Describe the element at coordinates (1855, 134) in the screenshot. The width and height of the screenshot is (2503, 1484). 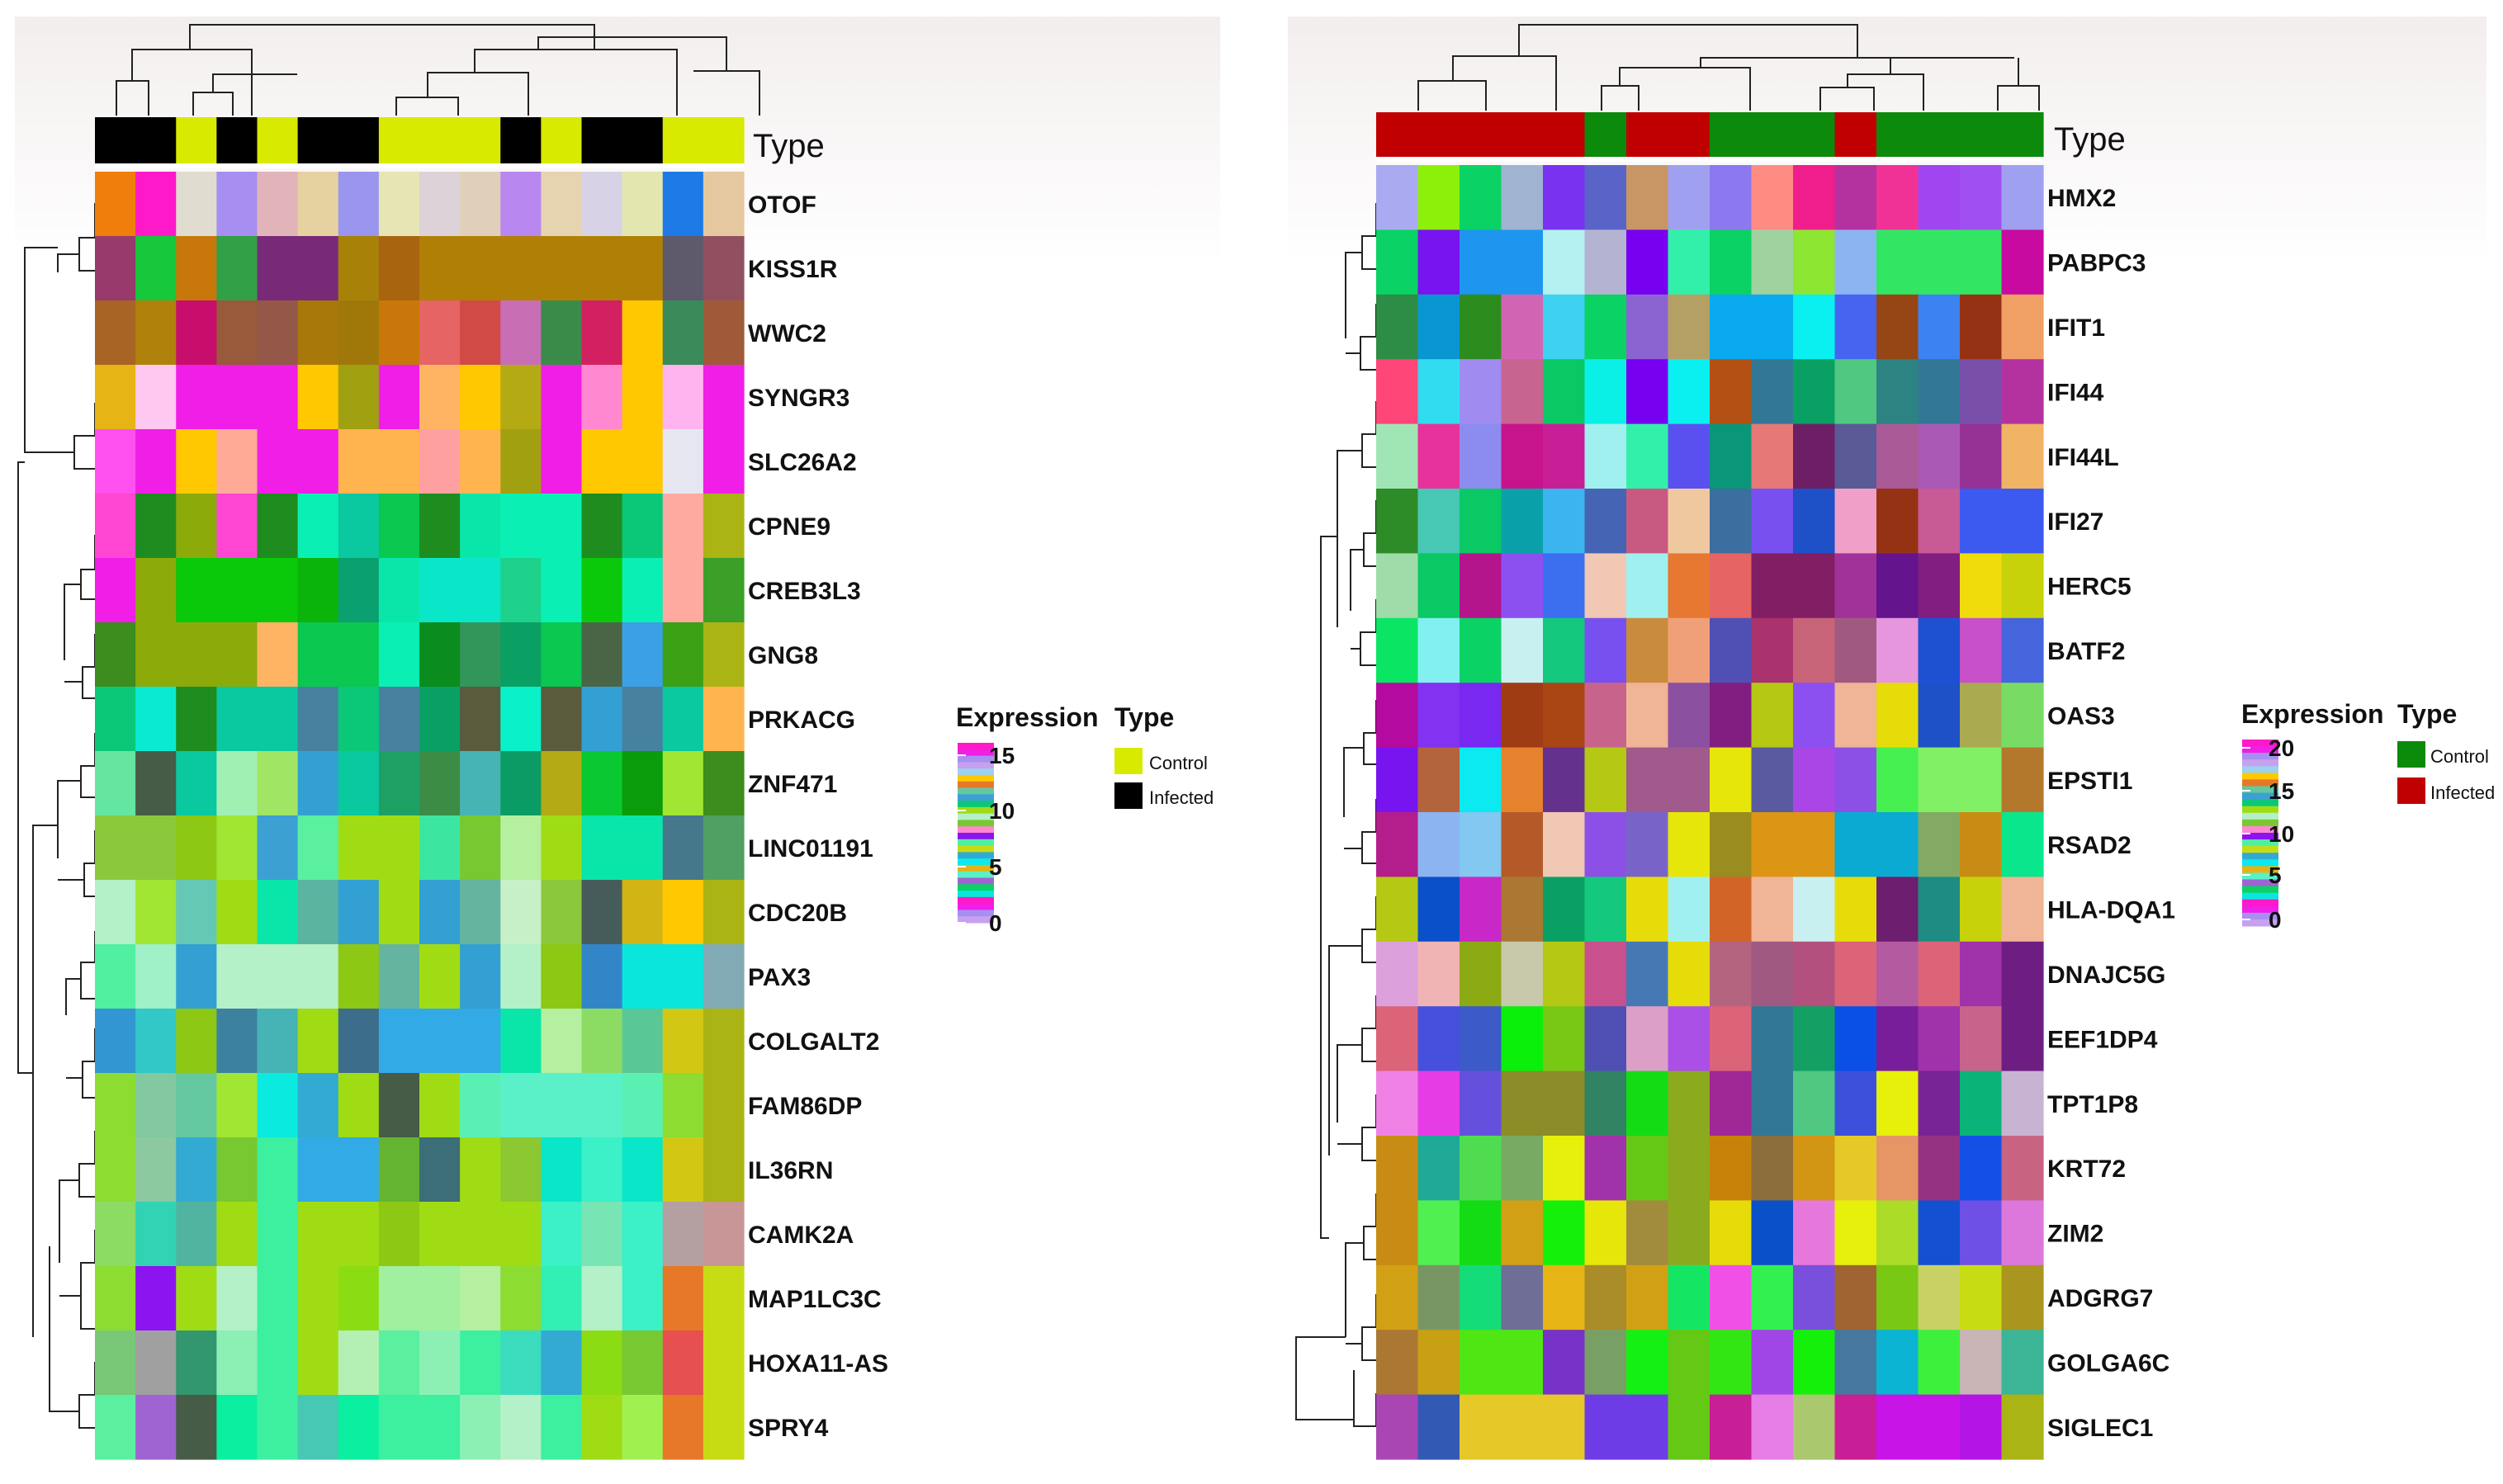
I see `right-type-cell-11-infected` at that location.